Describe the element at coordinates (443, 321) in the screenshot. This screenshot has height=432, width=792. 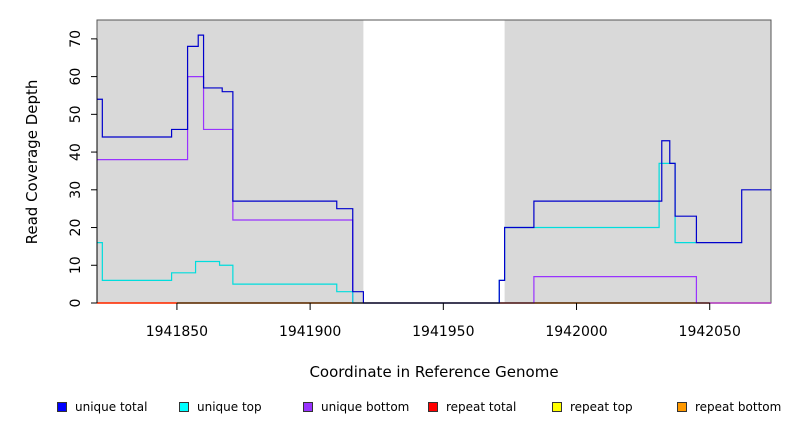
I see `x-axis: 1941850 1941900 1941950 1942000 1942050` at that location.